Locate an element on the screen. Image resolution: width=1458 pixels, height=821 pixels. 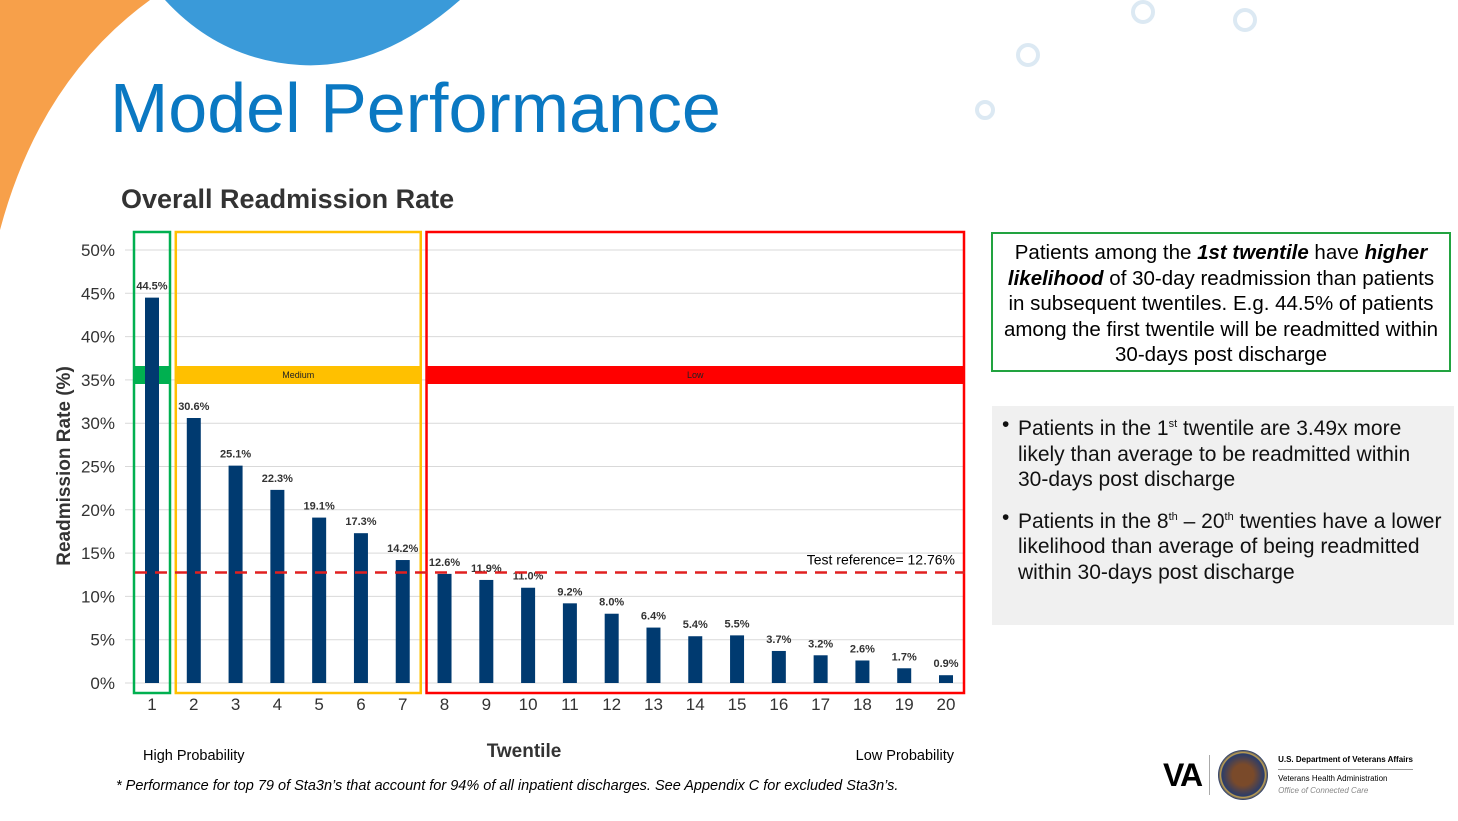
group-band-label: Medium is located at coordinates (298, 375).